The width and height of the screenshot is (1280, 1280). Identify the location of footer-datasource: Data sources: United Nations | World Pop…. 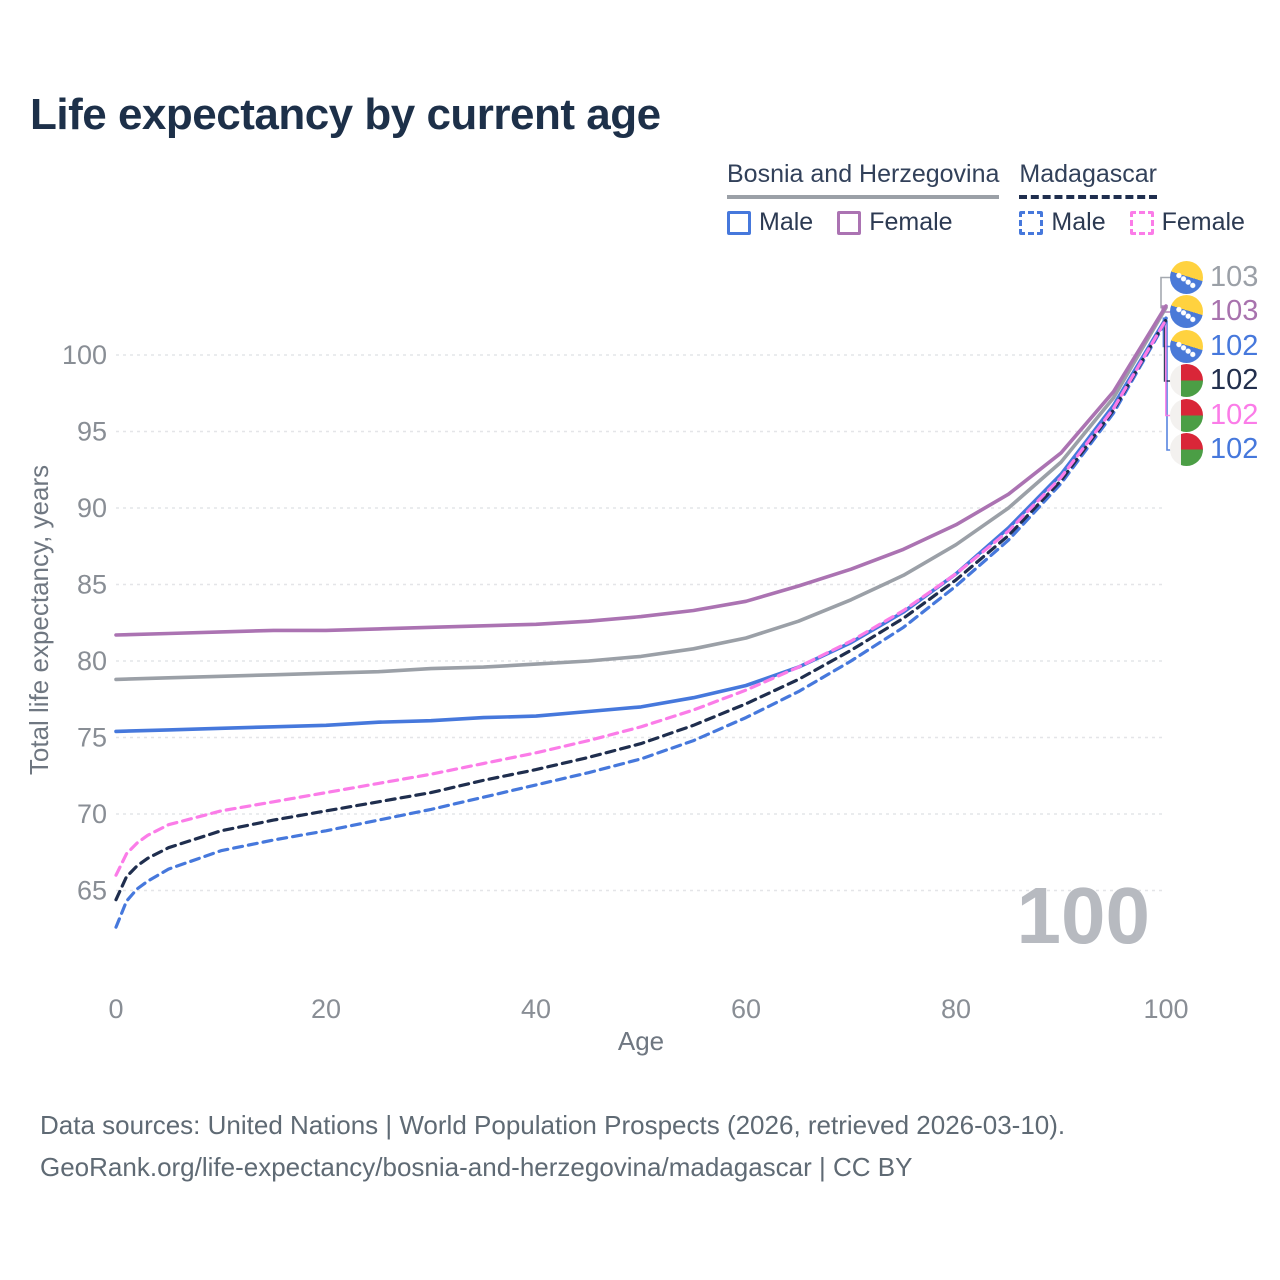
(553, 1125).